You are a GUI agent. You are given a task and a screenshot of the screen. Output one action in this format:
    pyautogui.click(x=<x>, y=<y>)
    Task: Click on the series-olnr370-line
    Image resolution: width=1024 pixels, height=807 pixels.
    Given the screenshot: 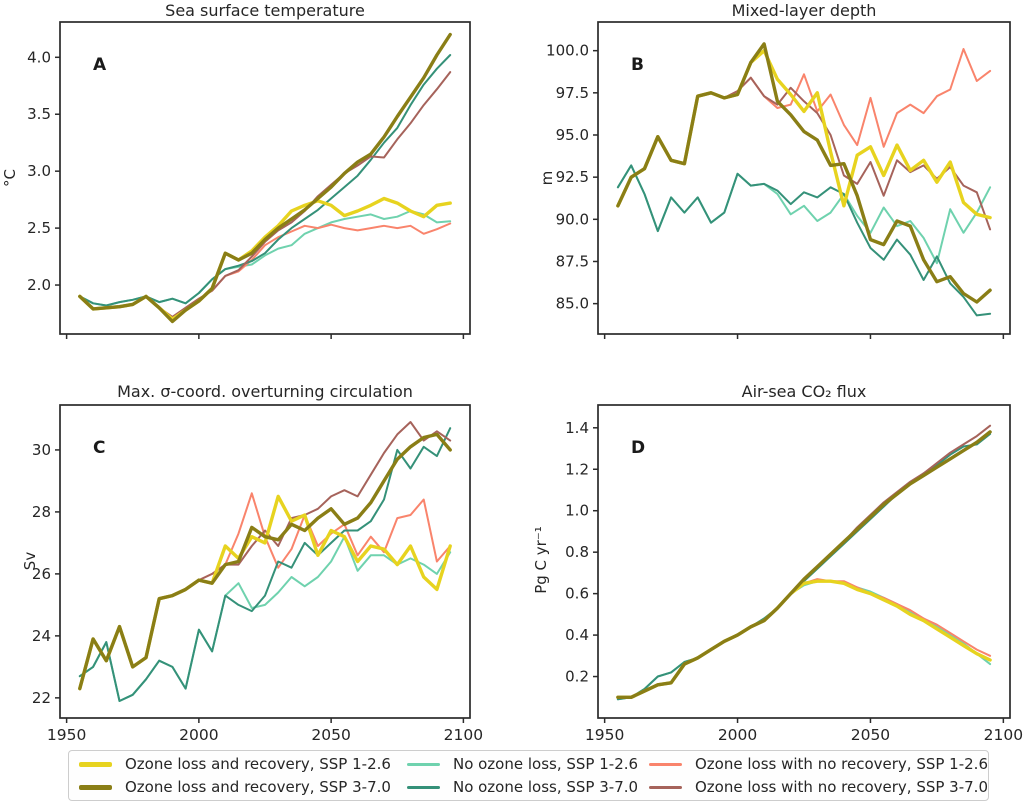 What is the action you would take?
    pyautogui.click(x=265, y=194)
    